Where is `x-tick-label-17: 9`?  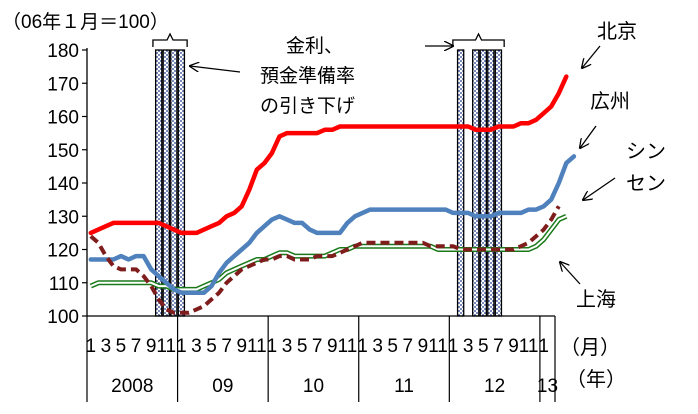 x-tick-label-17: 9 is located at coordinates (332, 346).